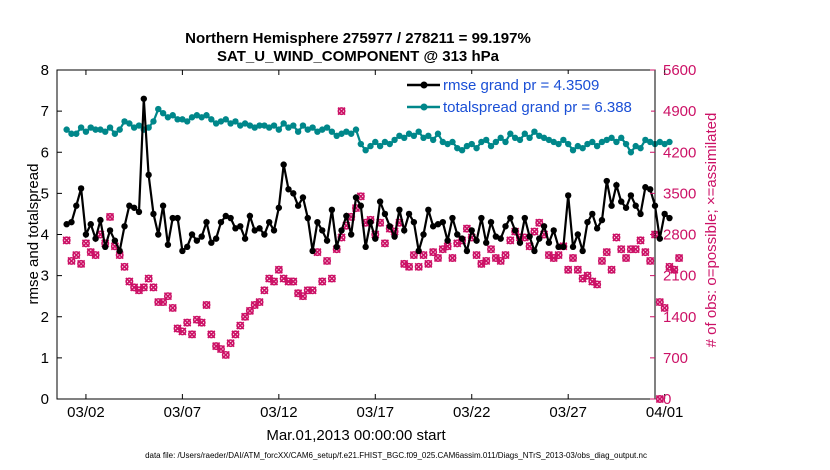 This screenshot has height=470, width=830. I want to click on y-right-tick-label: 700, so click(675, 358).